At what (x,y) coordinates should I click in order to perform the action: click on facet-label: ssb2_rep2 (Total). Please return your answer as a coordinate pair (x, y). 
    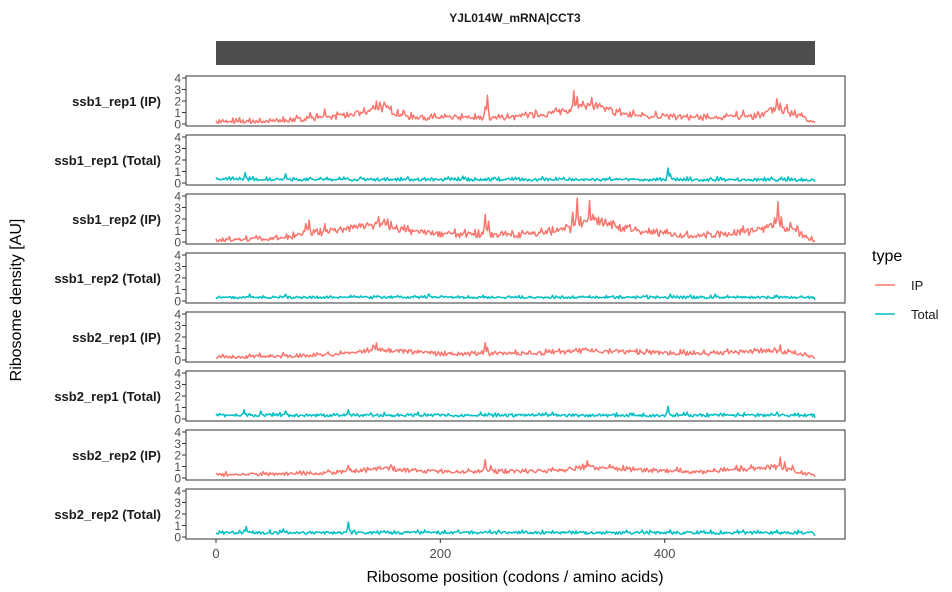
    Looking at the image, I should click on (107, 514).